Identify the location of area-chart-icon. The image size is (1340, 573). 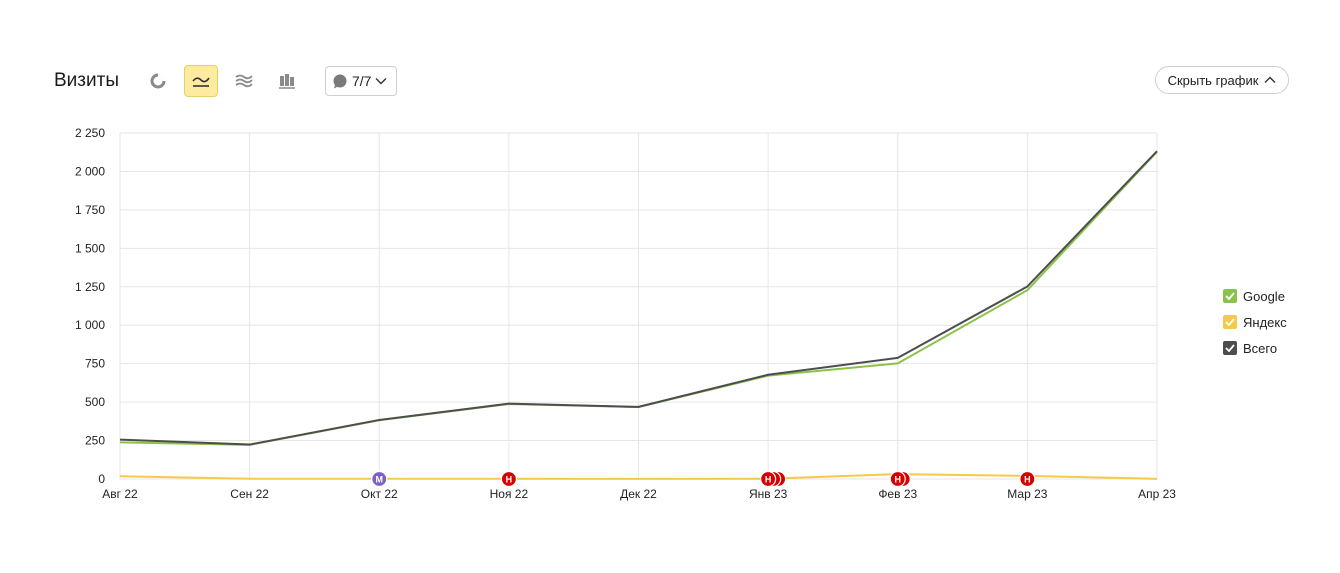
(244, 81).